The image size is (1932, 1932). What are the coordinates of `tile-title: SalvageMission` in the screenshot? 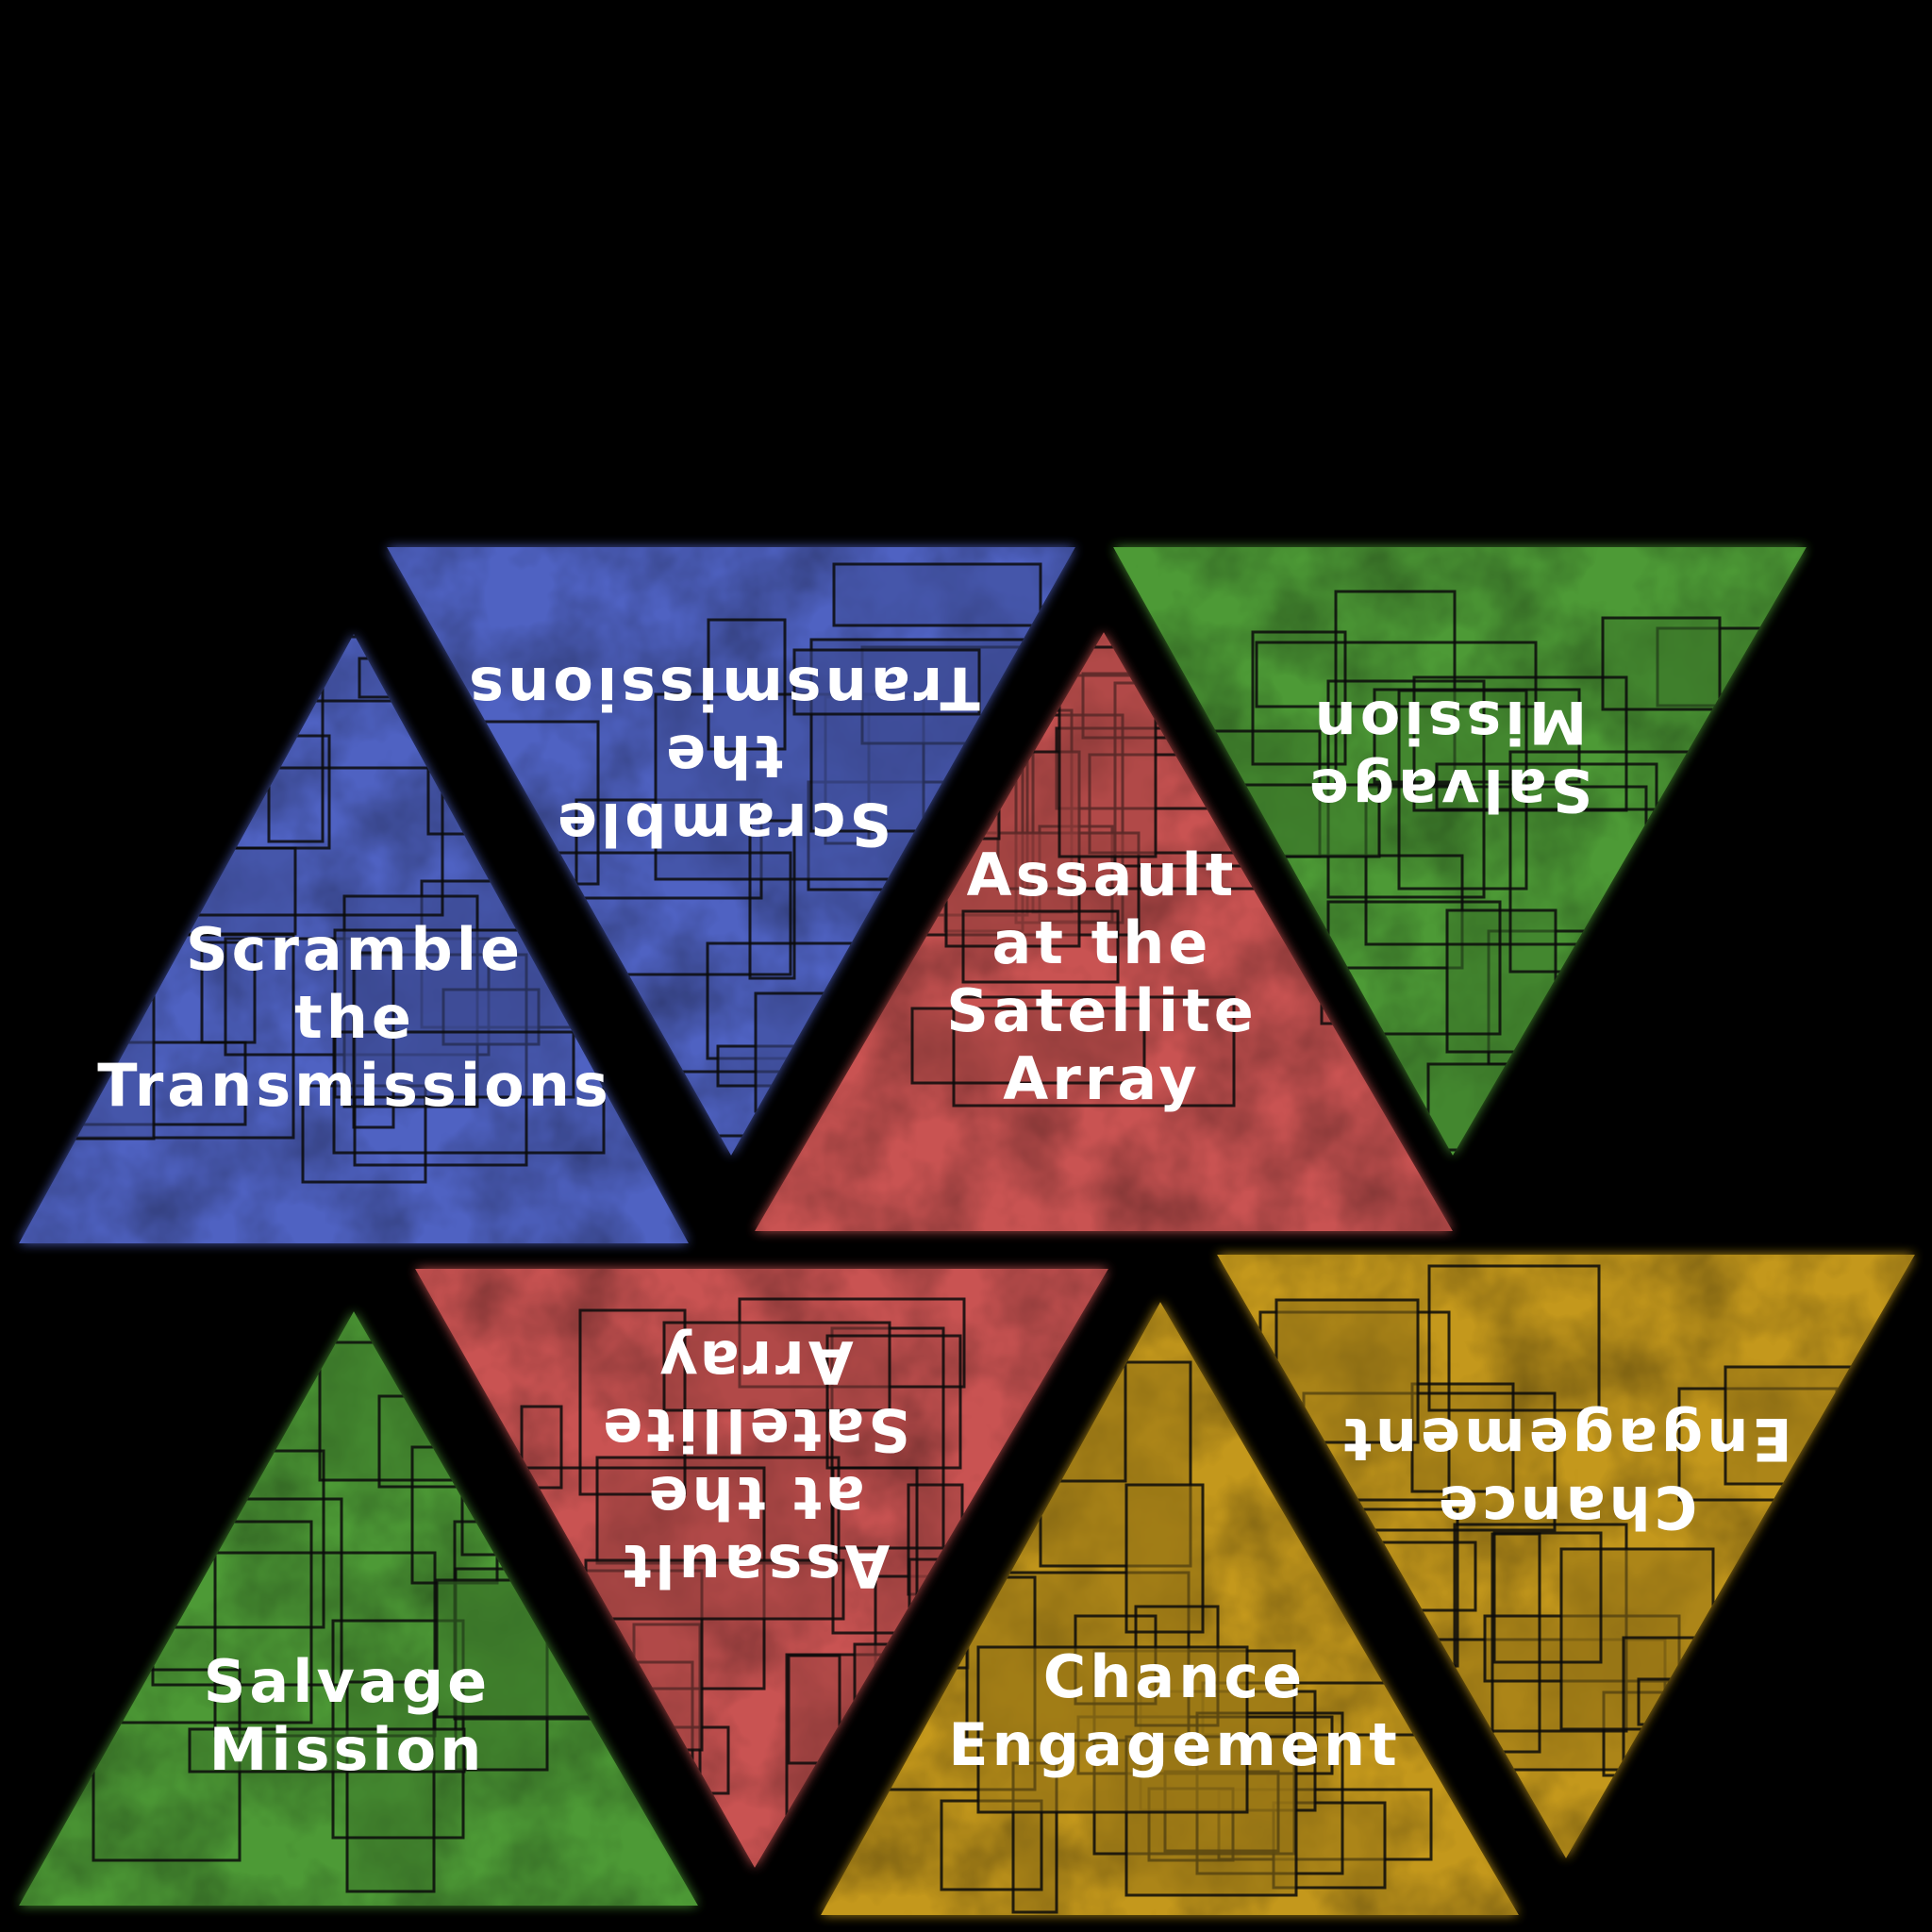 It's located at (1449, 756).